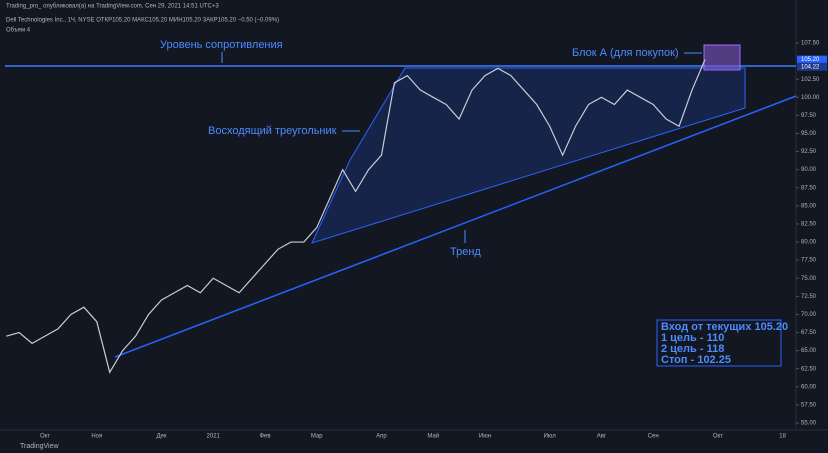  I want to click on y-tick-label: 97.50, so click(809, 116).